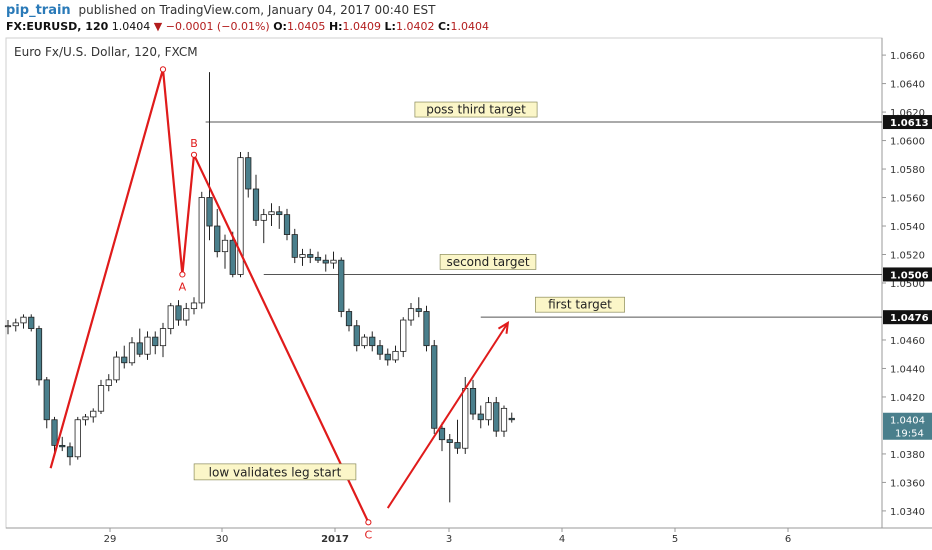  I want to click on projection-arrow-line, so click(447, 415).